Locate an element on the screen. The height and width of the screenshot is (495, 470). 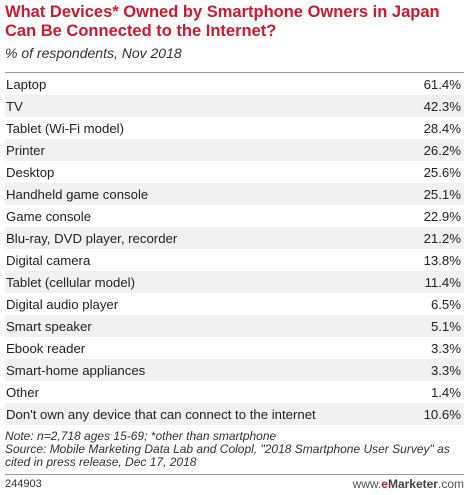
row-label: Ebook reader is located at coordinates (46, 348).